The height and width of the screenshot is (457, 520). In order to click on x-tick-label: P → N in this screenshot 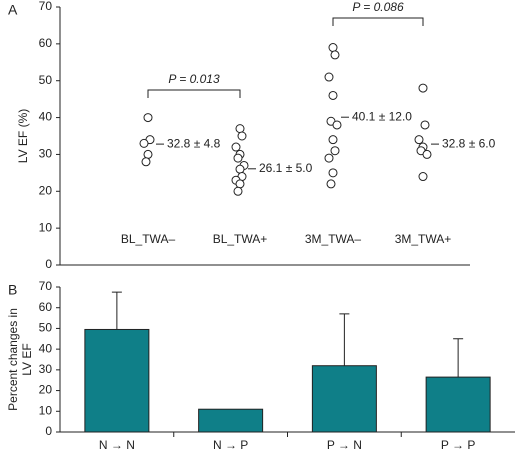, I will do `click(344, 445)`.